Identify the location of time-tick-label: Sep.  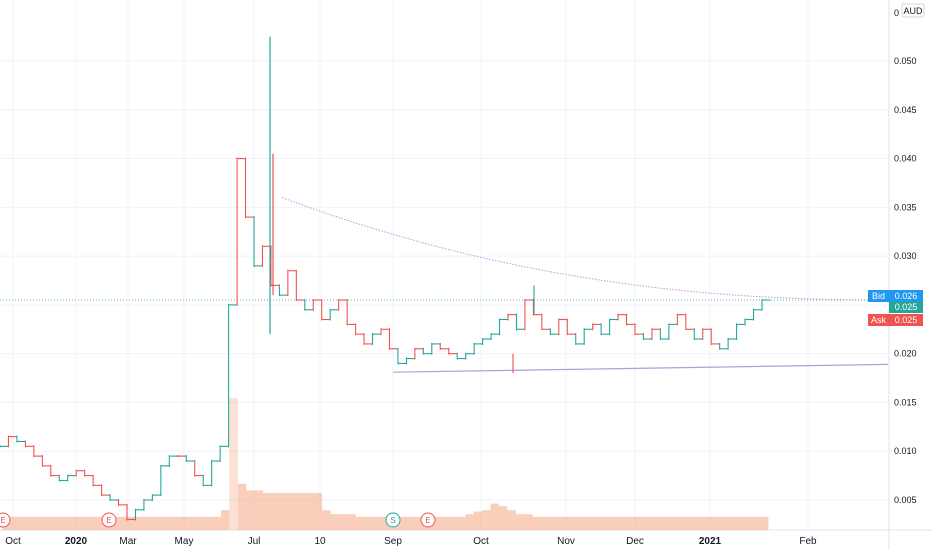
(393, 541).